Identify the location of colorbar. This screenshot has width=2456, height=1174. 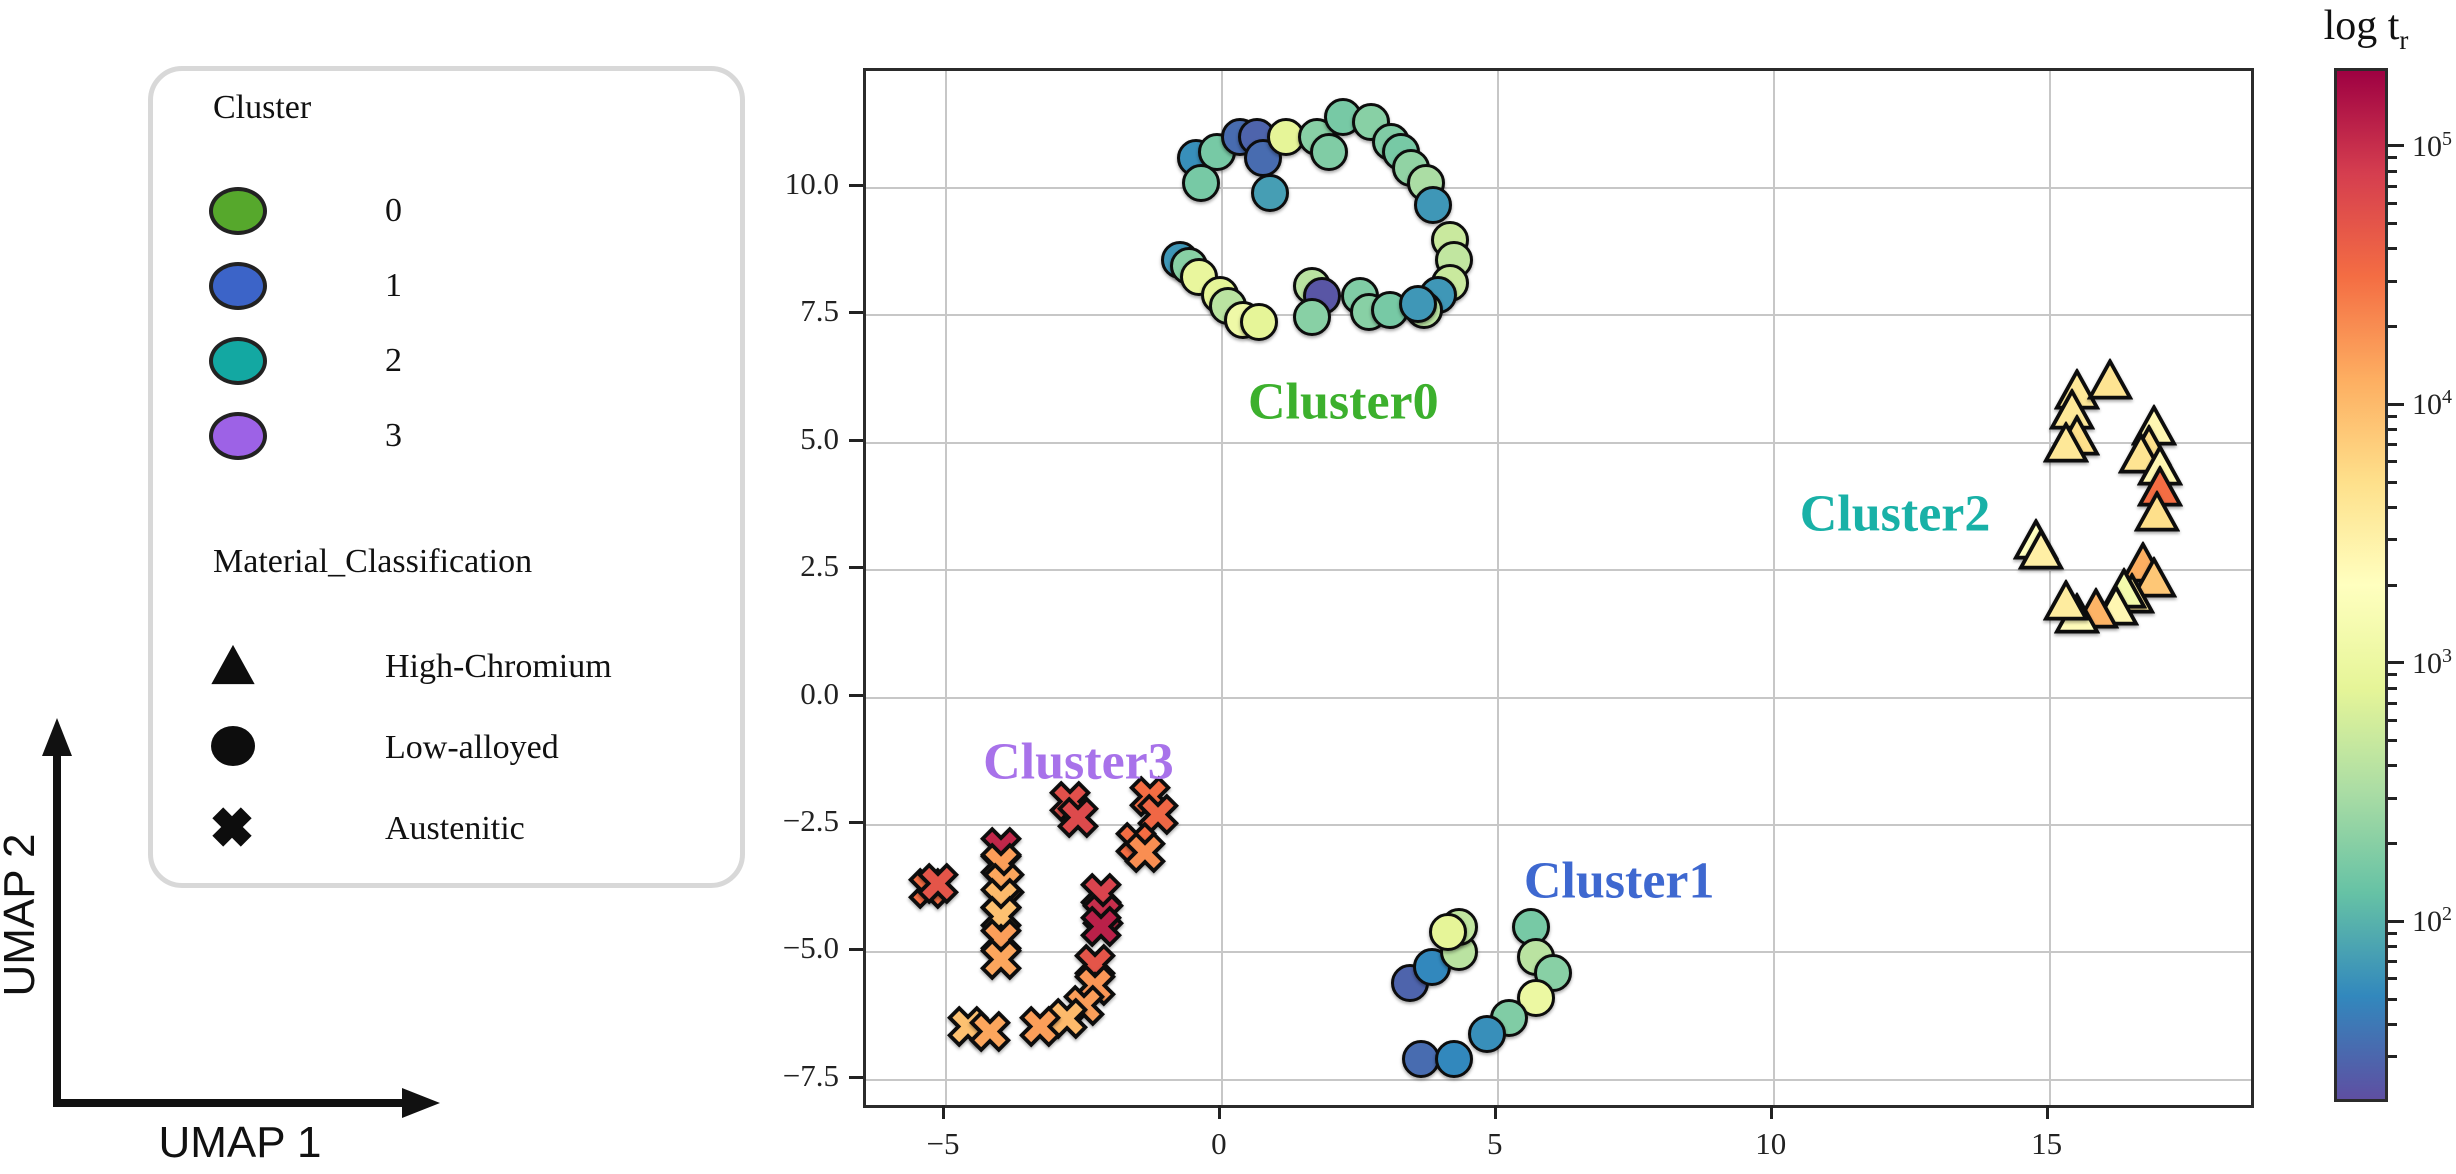
(2361, 585).